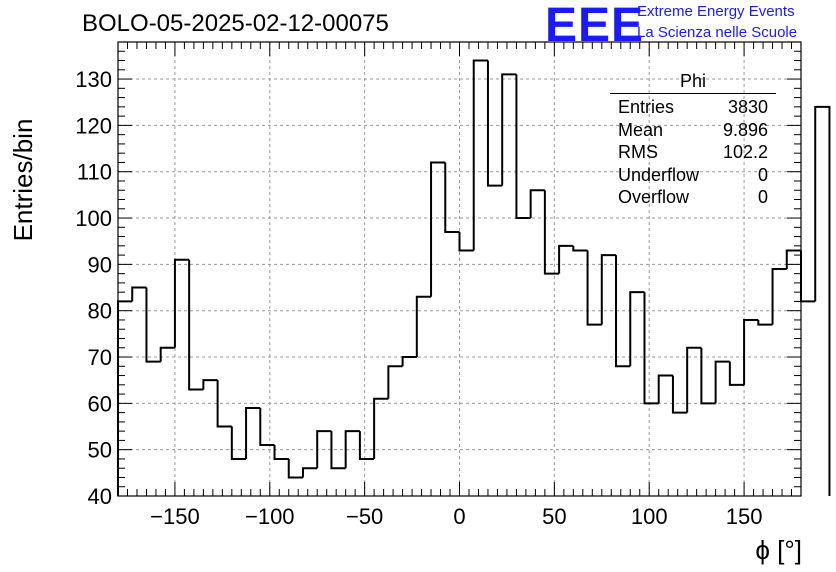 The image size is (836, 572). I want to click on y-axis-label: Entries/bin, so click(23, 180).